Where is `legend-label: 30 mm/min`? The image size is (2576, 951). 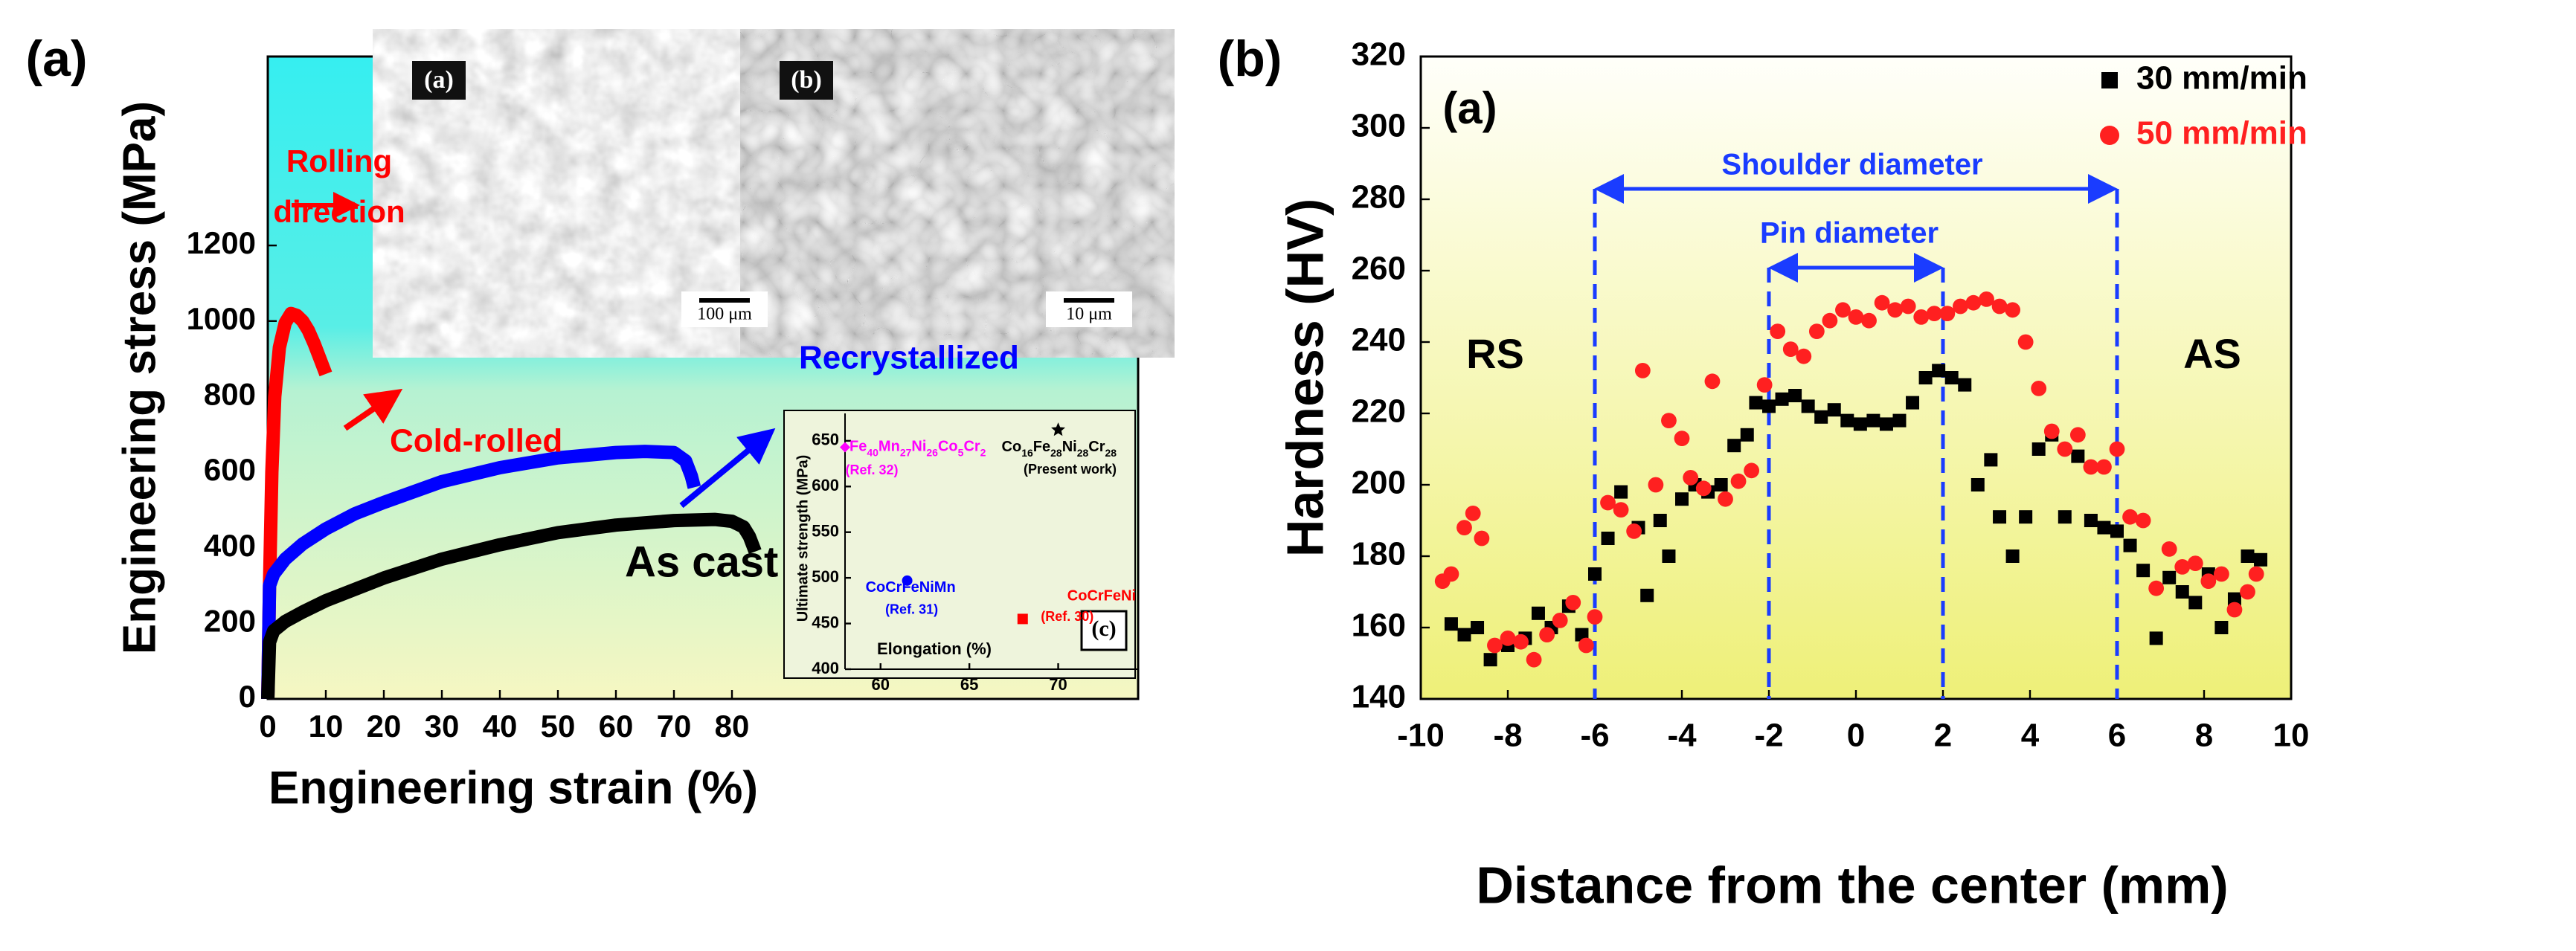
legend-label: 30 mm/min is located at coordinates (2221, 78).